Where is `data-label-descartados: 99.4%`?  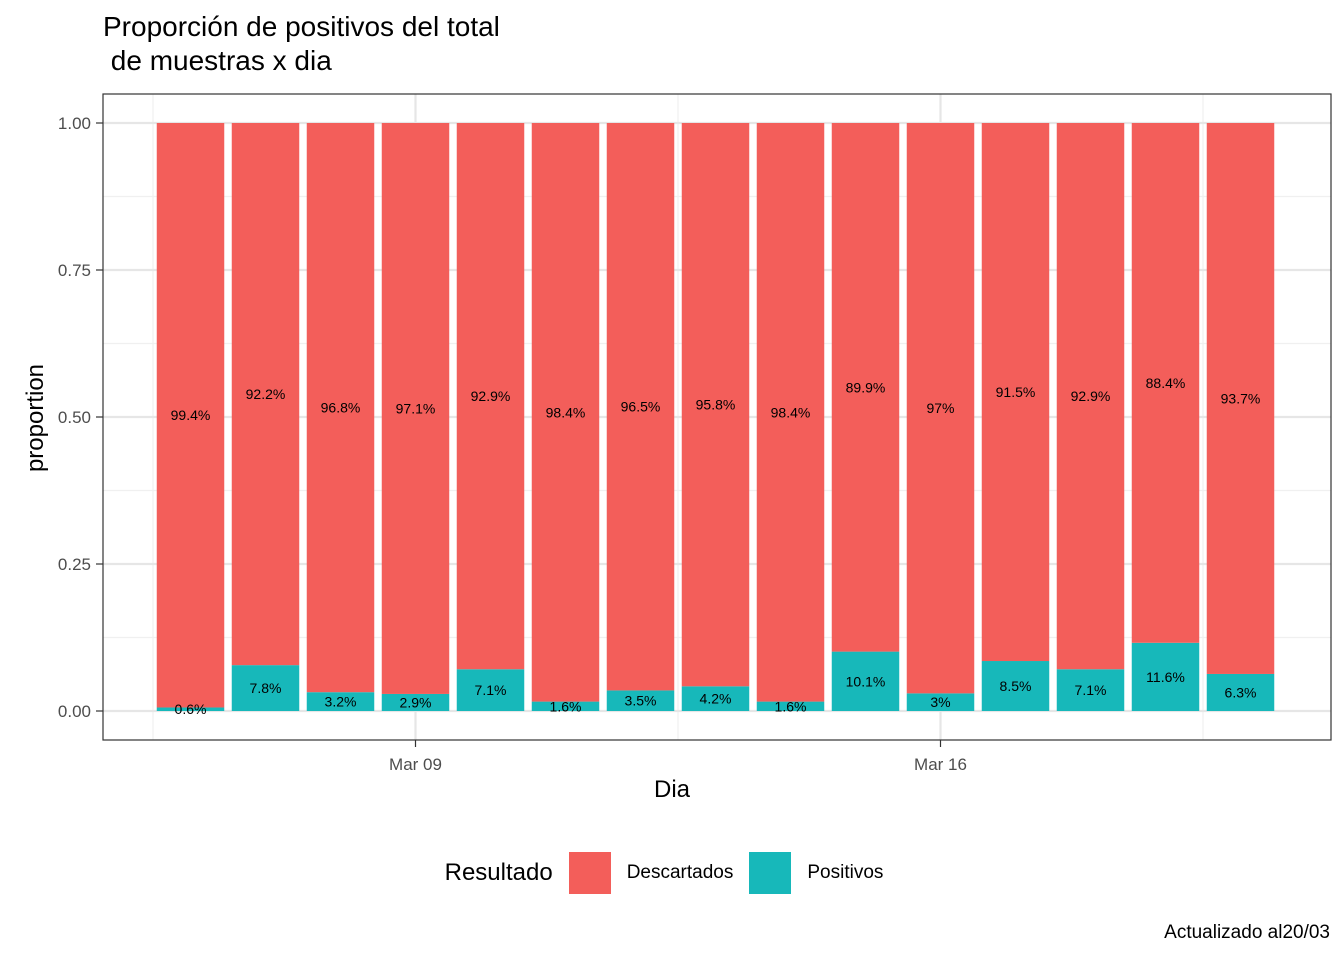
data-label-descartados: 99.4% is located at coordinates (191, 415).